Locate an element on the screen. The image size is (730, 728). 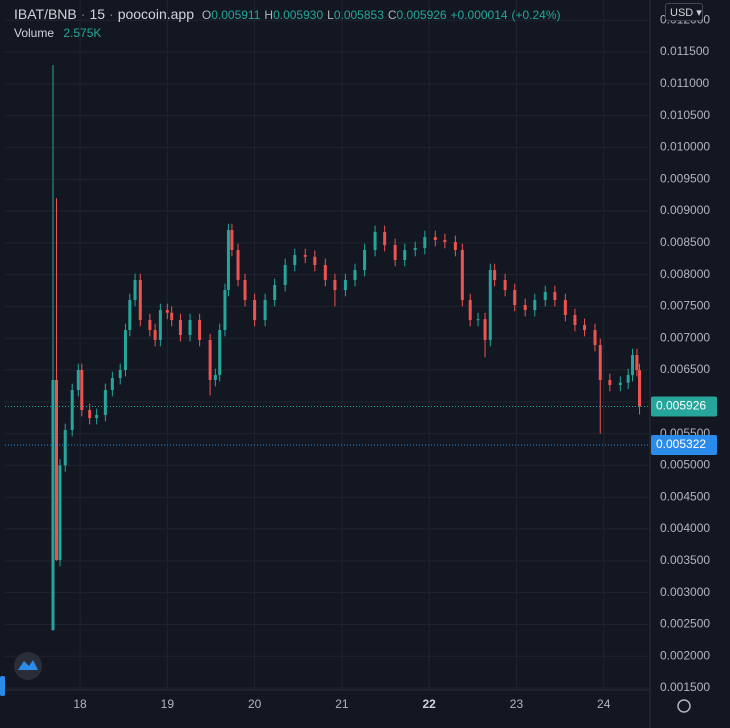
source: poocoin.app is located at coordinates (155, 14).